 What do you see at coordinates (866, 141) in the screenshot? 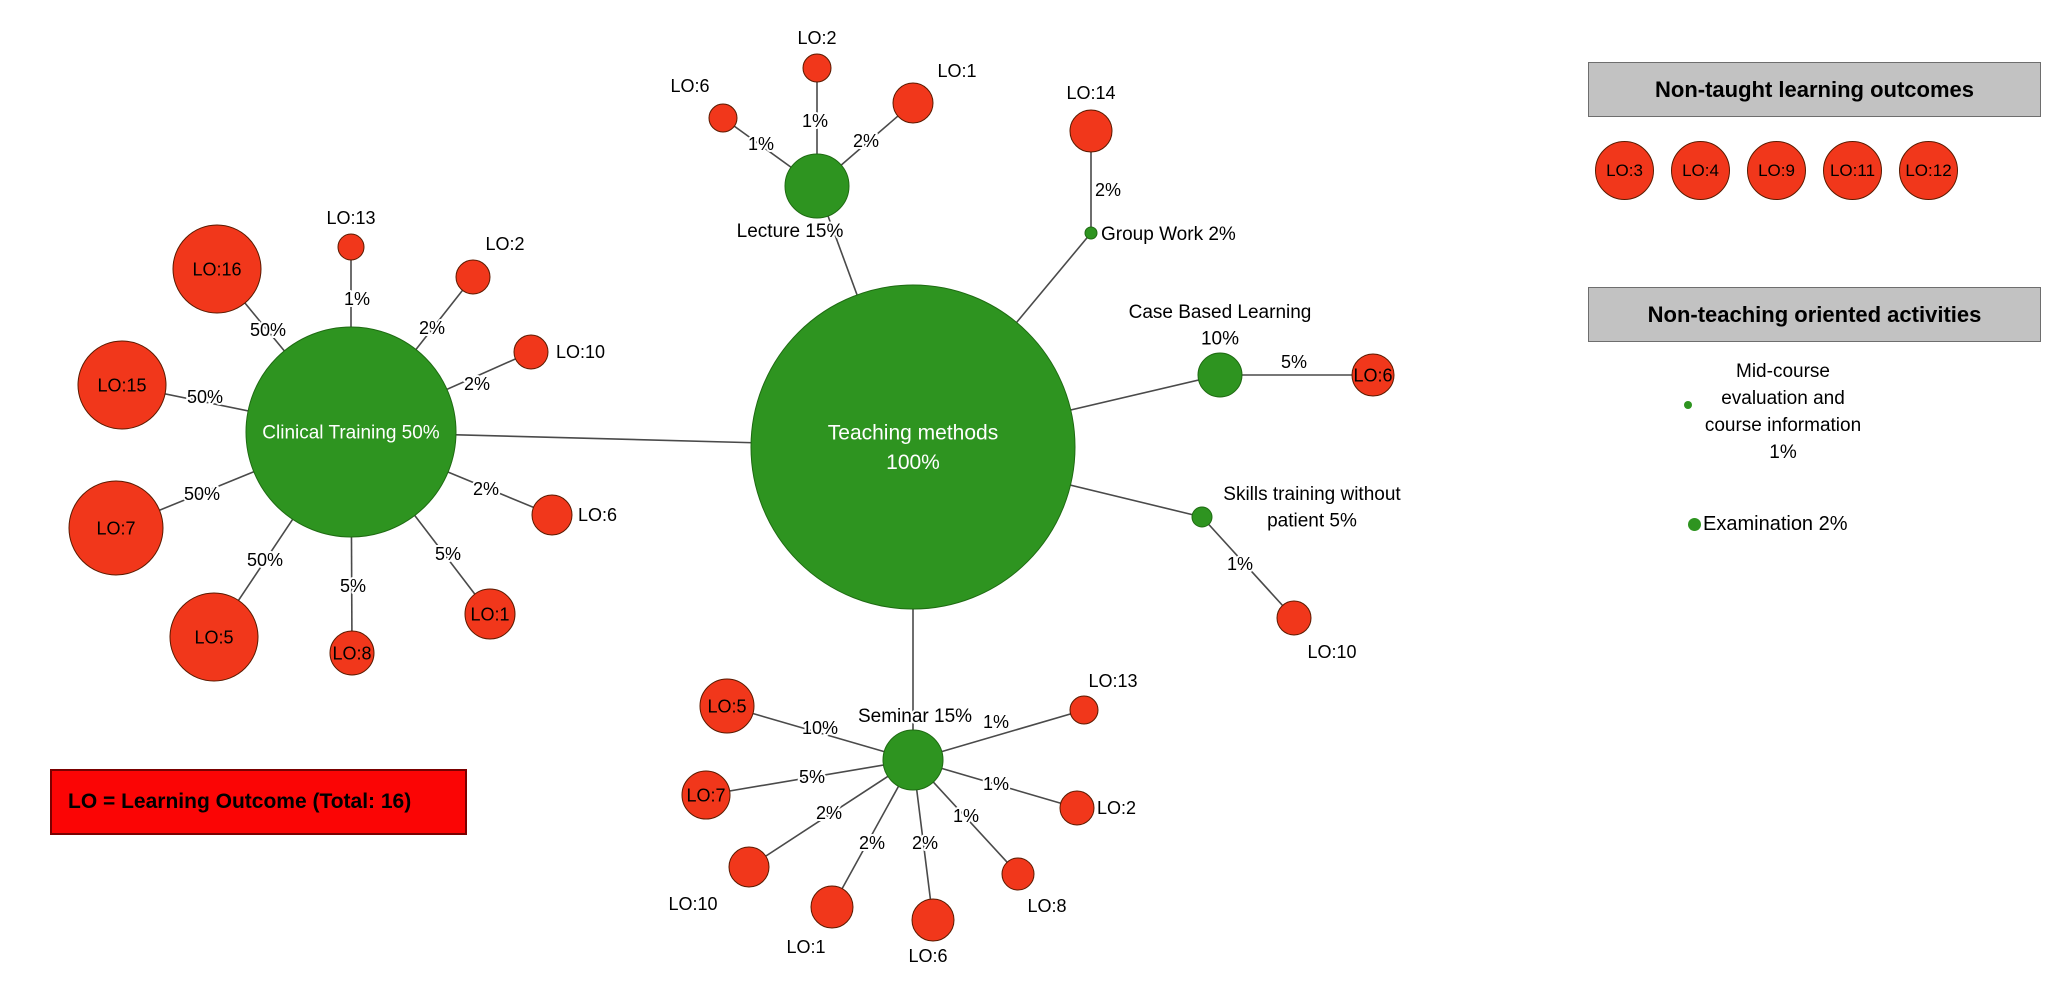
I see `edge-label-lecture-l1: 2%` at bounding box center [866, 141].